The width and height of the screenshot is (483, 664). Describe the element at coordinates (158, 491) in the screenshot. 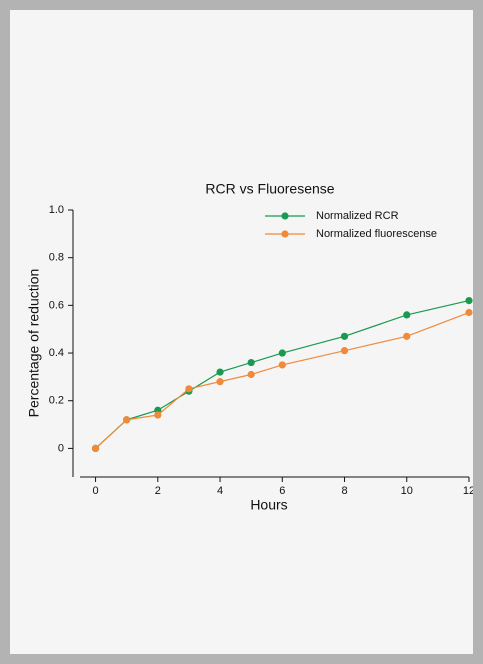

I see `x-tick-label: 2` at that location.